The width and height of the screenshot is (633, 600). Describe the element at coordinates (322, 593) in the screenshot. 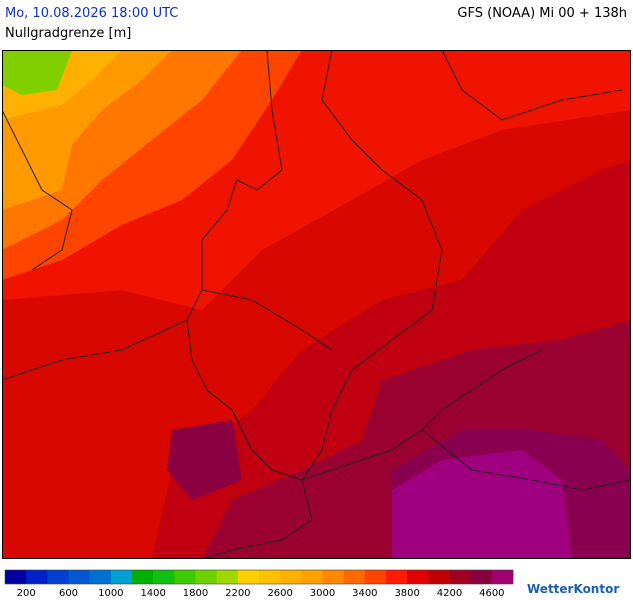

I see `colorbar-label: 3000` at that location.